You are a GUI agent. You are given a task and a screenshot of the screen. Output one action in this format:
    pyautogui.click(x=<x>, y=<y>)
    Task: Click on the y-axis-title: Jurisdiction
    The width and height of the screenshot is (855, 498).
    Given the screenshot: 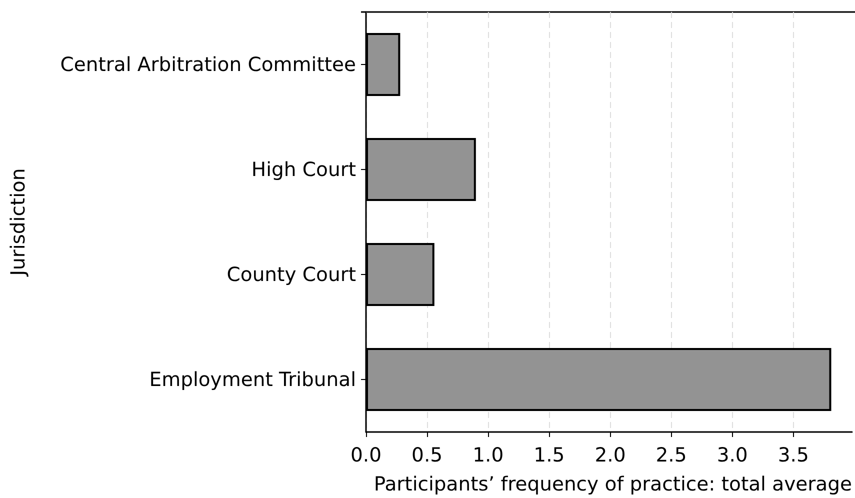 What is the action you would take?
    pyautogui.click(x=18, y=223)
    